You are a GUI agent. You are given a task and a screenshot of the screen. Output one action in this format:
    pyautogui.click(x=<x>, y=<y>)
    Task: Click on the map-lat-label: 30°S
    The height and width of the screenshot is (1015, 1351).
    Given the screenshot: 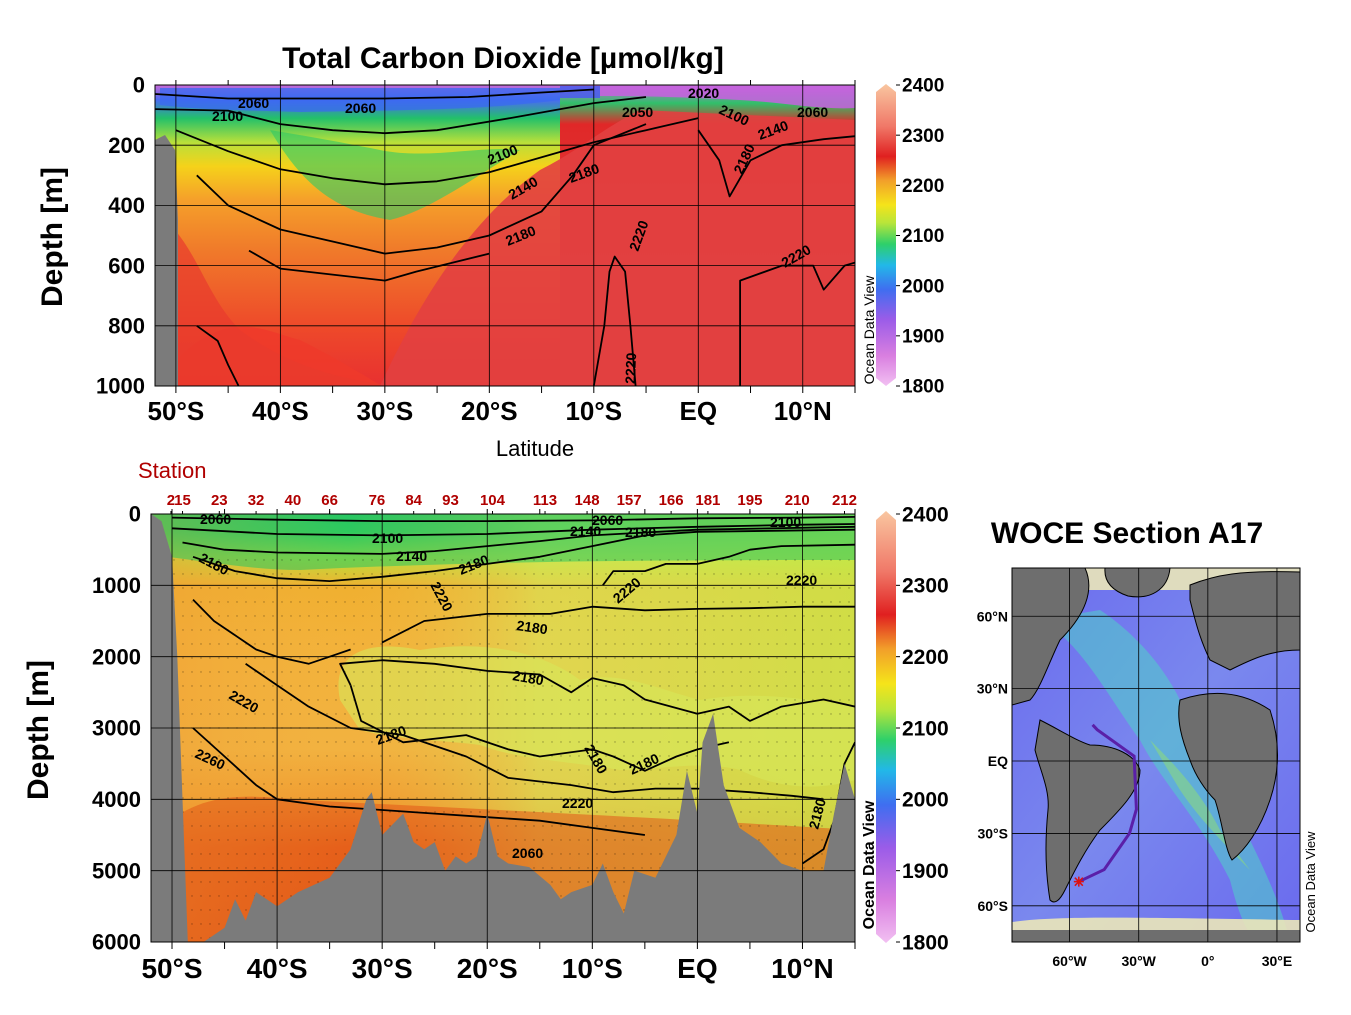 What is the action you would take?
    pyautogui.click(x=992, y=833)
    